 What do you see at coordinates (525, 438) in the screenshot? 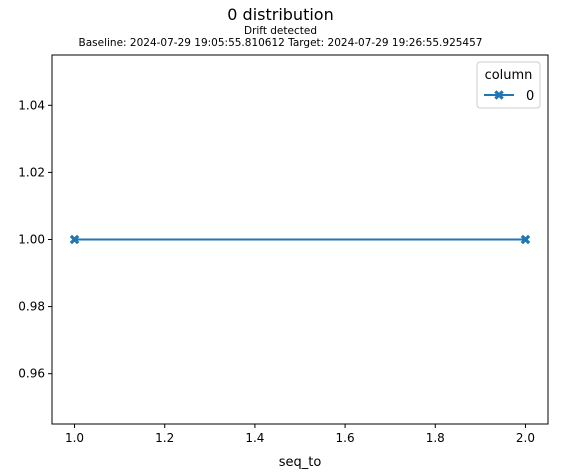
I see `x-tick-label: 2.0` at bounding box center [525, 438].